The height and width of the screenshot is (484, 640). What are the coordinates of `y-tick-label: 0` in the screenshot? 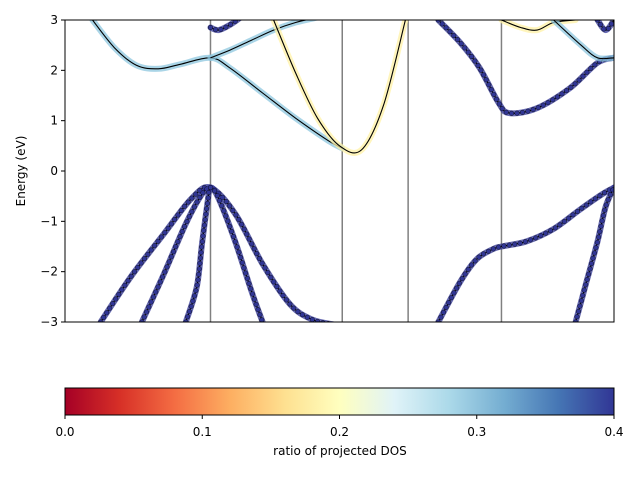 It's located at (54, 171).